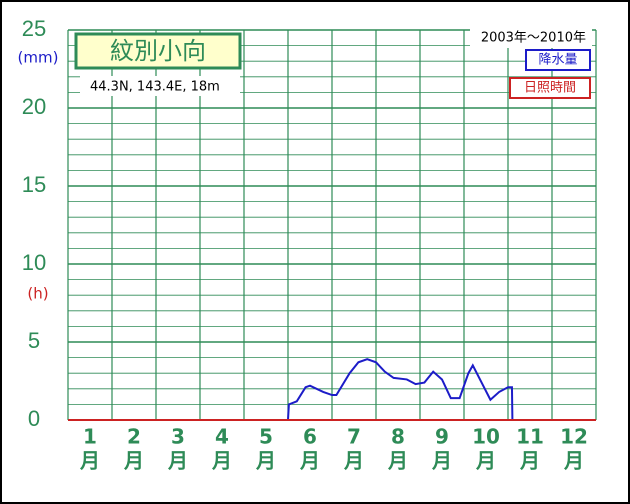 The height and width of the screenshot is (504, 630). I want to click on period-bg, so click(531, 38).